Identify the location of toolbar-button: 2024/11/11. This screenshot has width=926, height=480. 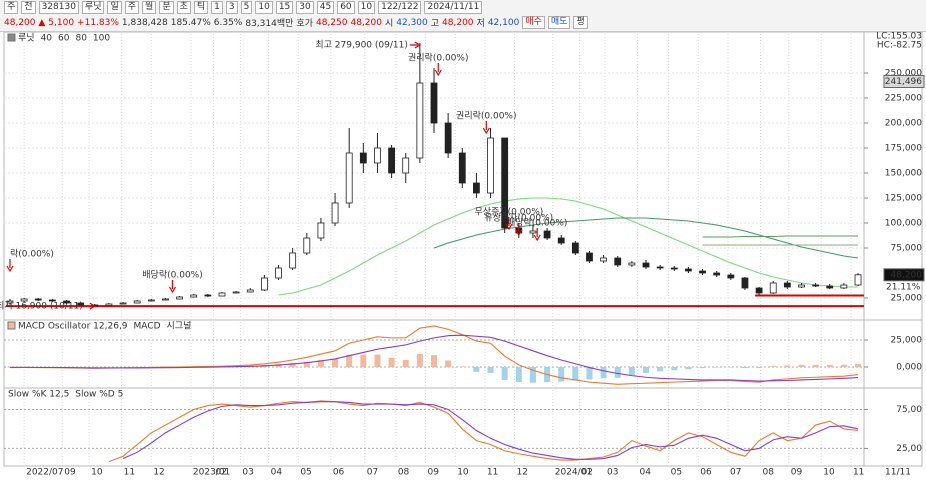
(453, 7).